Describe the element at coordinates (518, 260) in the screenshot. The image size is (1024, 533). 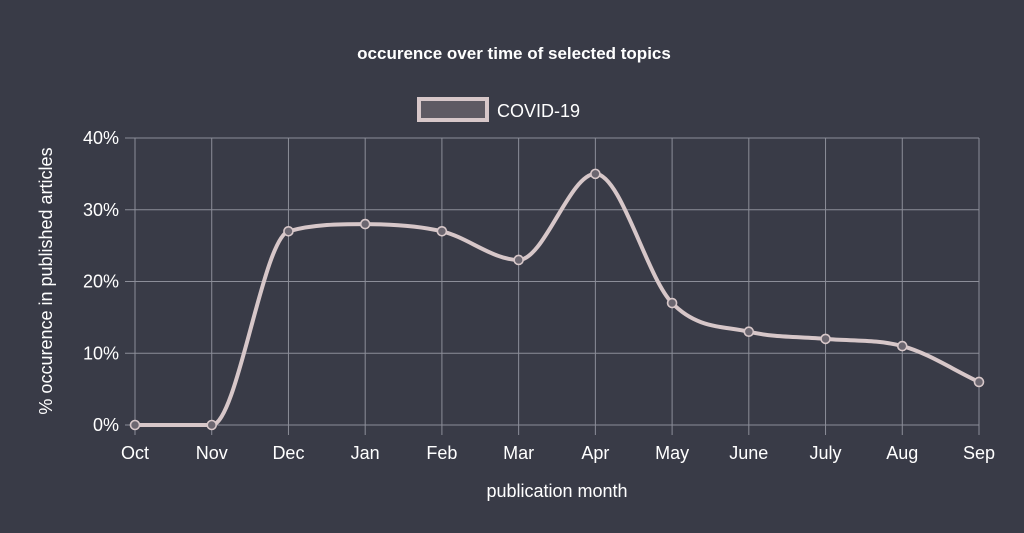
I see `data-point-mar` at that location.